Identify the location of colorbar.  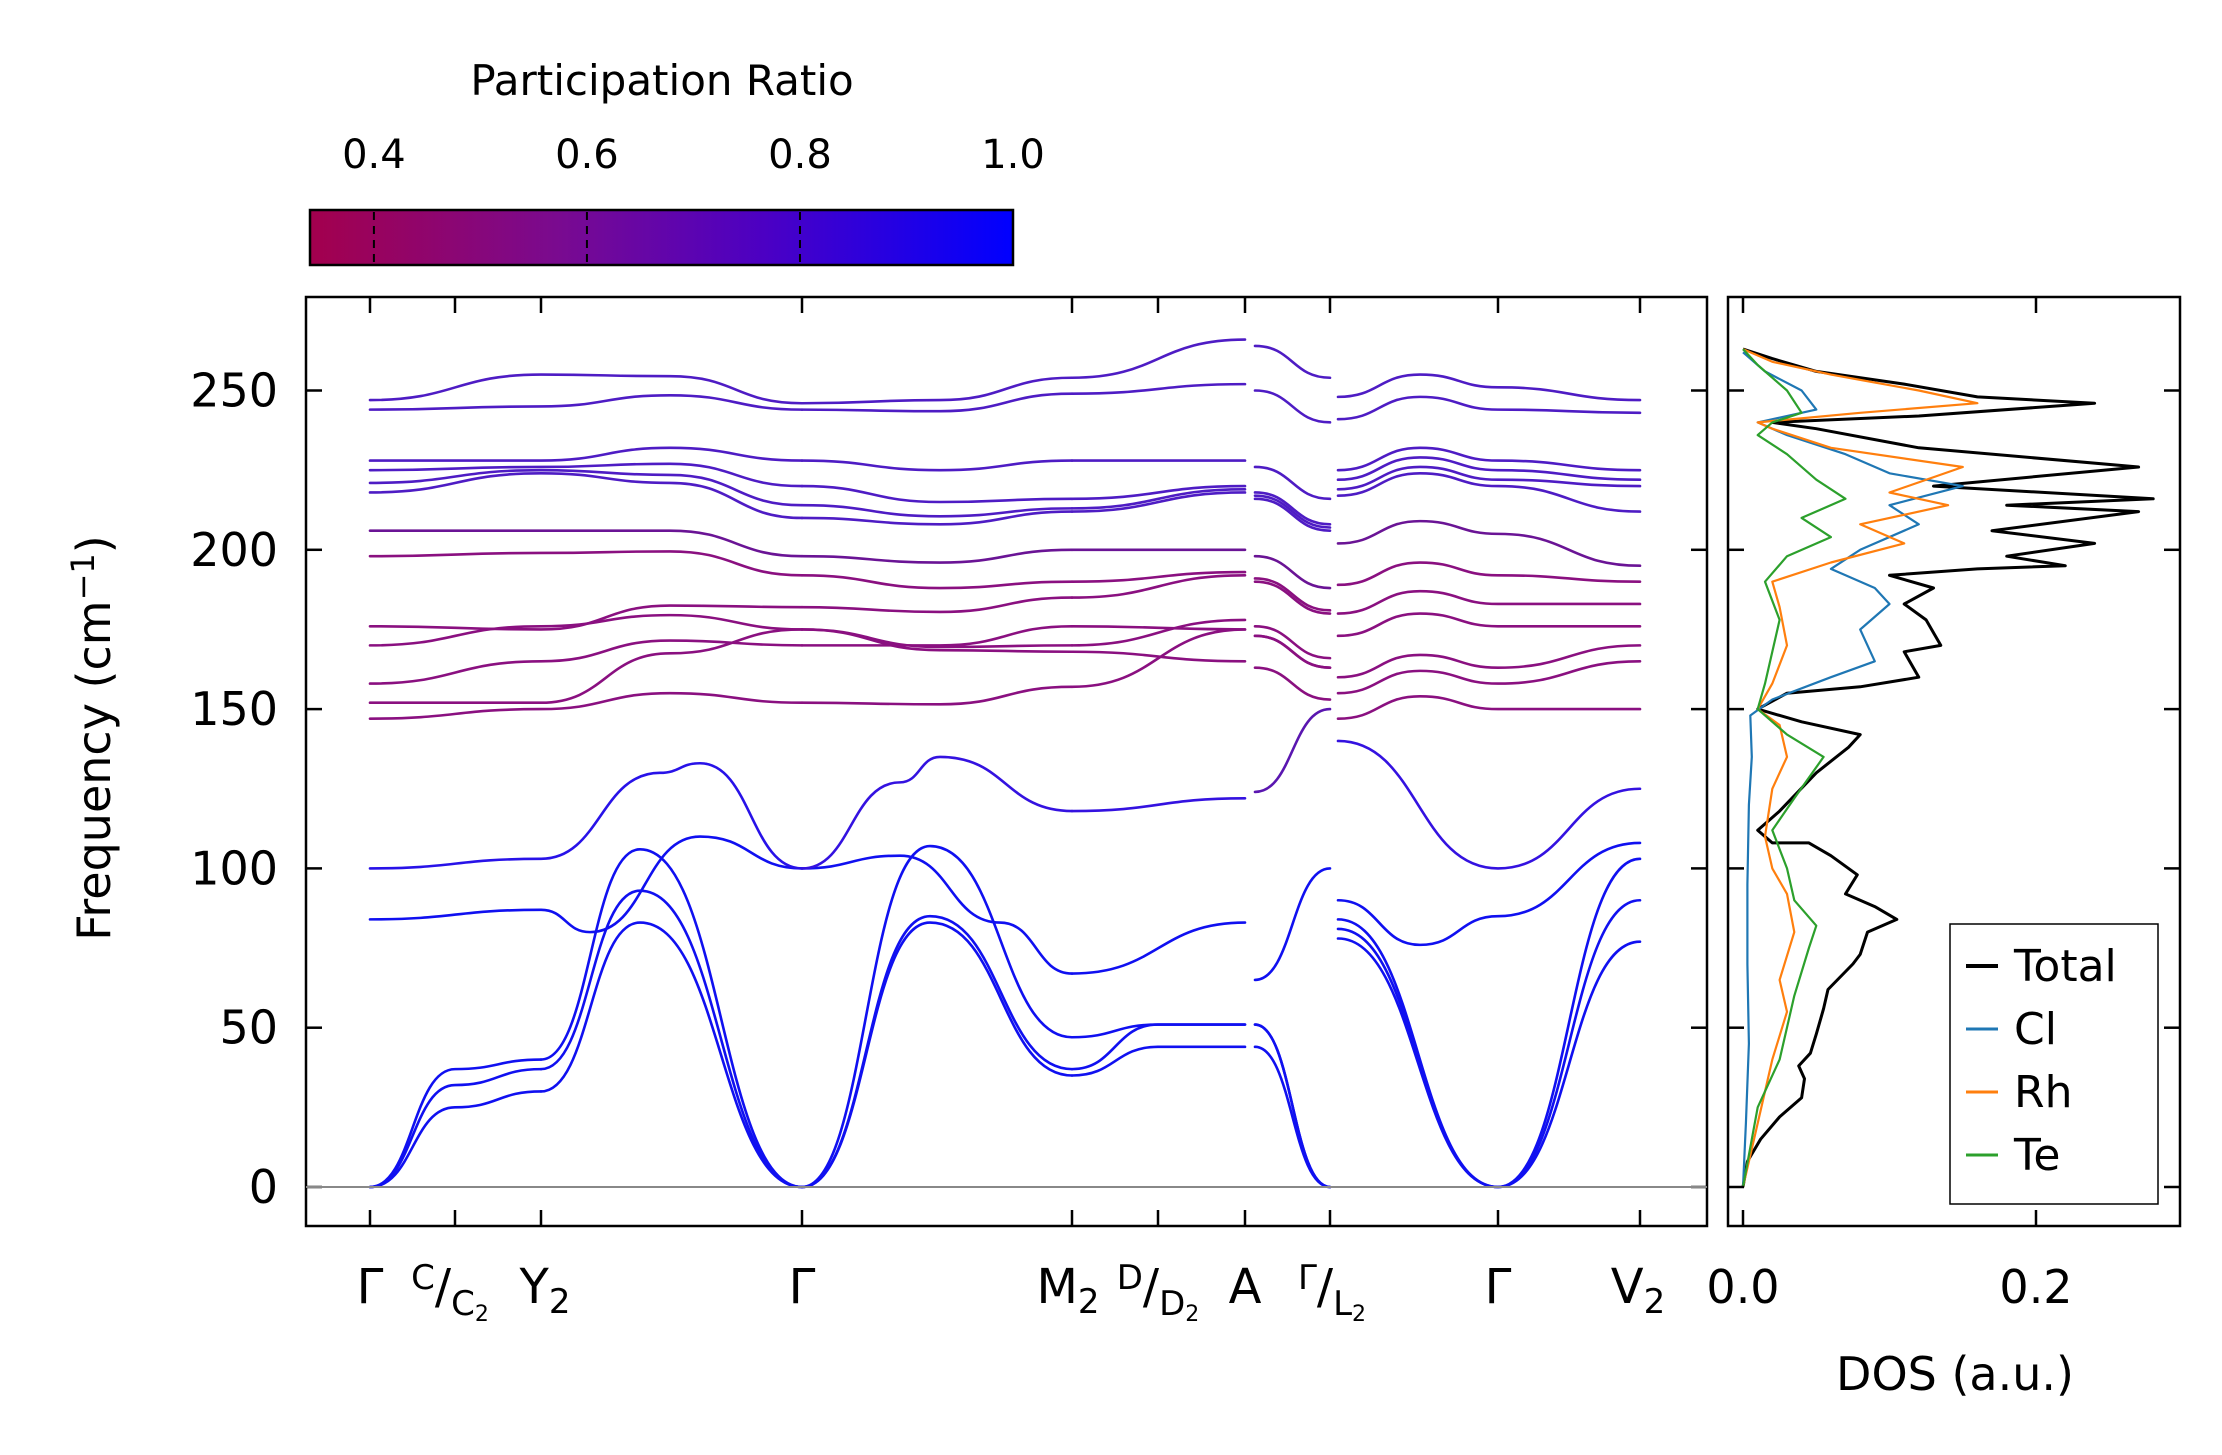
(661, 237).